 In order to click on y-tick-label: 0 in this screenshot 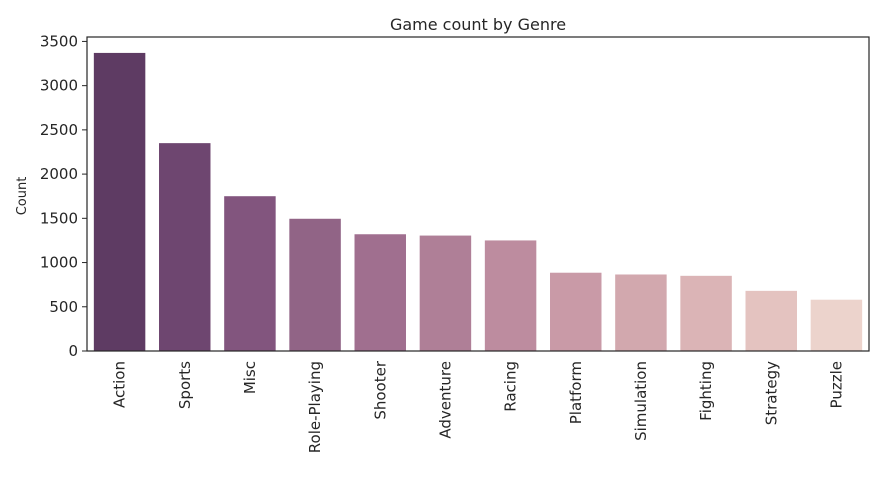, I will do `click(73, 351)`.